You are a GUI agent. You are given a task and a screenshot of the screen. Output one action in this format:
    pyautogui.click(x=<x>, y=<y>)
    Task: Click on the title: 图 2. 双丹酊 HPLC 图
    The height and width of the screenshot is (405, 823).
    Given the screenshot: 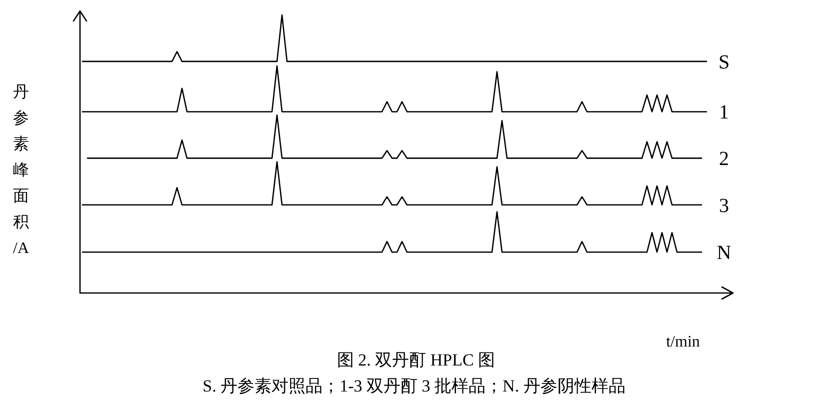 What is the action you would take?
    pyautogui.click(x=416, y=360)
    